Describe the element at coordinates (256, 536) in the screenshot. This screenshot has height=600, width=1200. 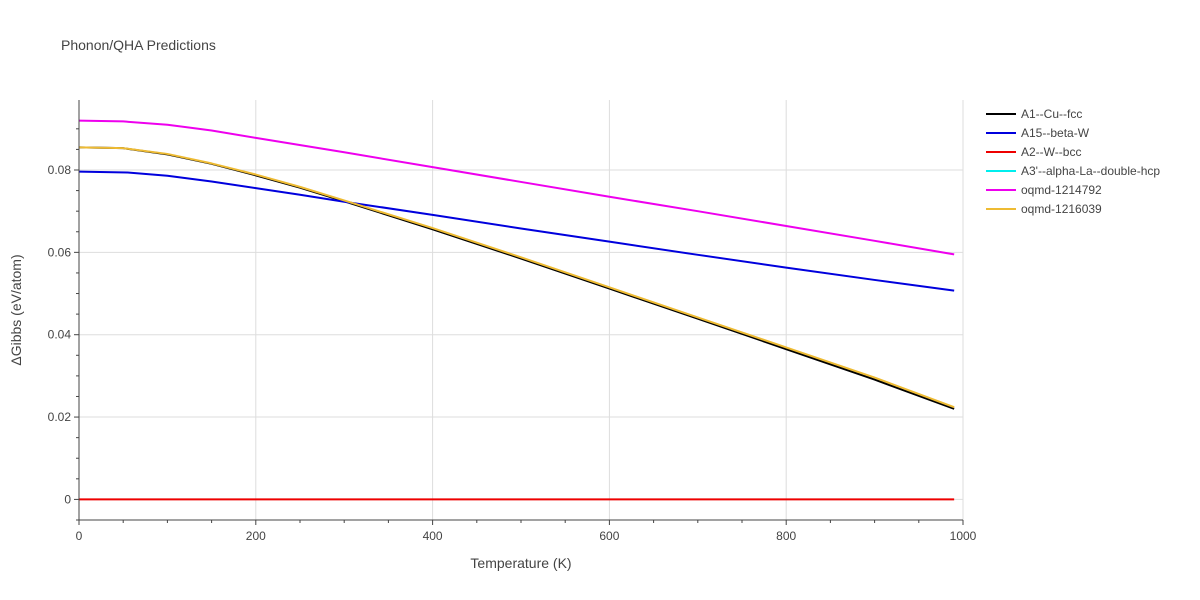
I see `x-tick-label-1: 200` at that location.